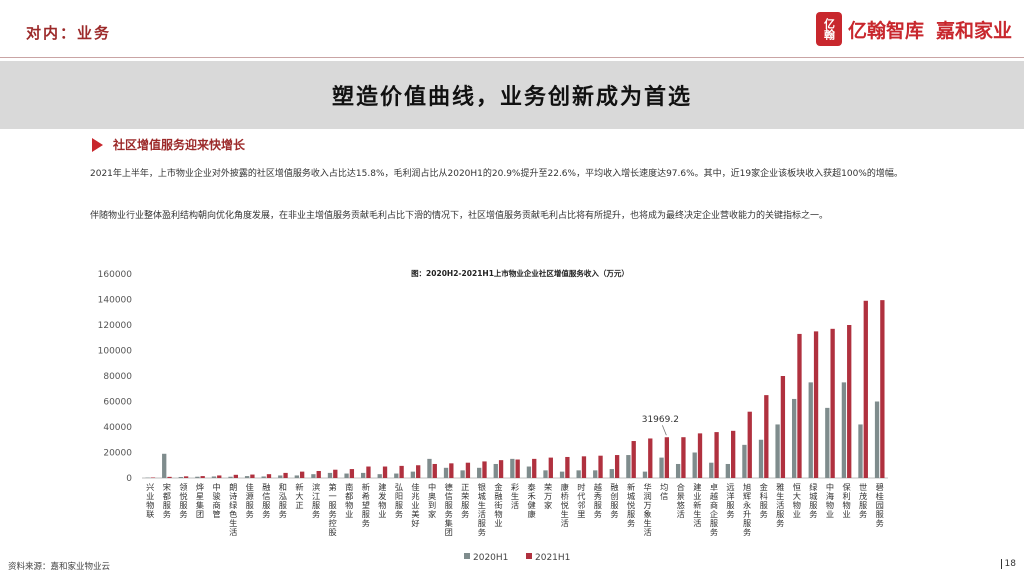 This screenshot has width=1024, height=576. I want to click on y-tick-label: 40000, so click(117, 428).